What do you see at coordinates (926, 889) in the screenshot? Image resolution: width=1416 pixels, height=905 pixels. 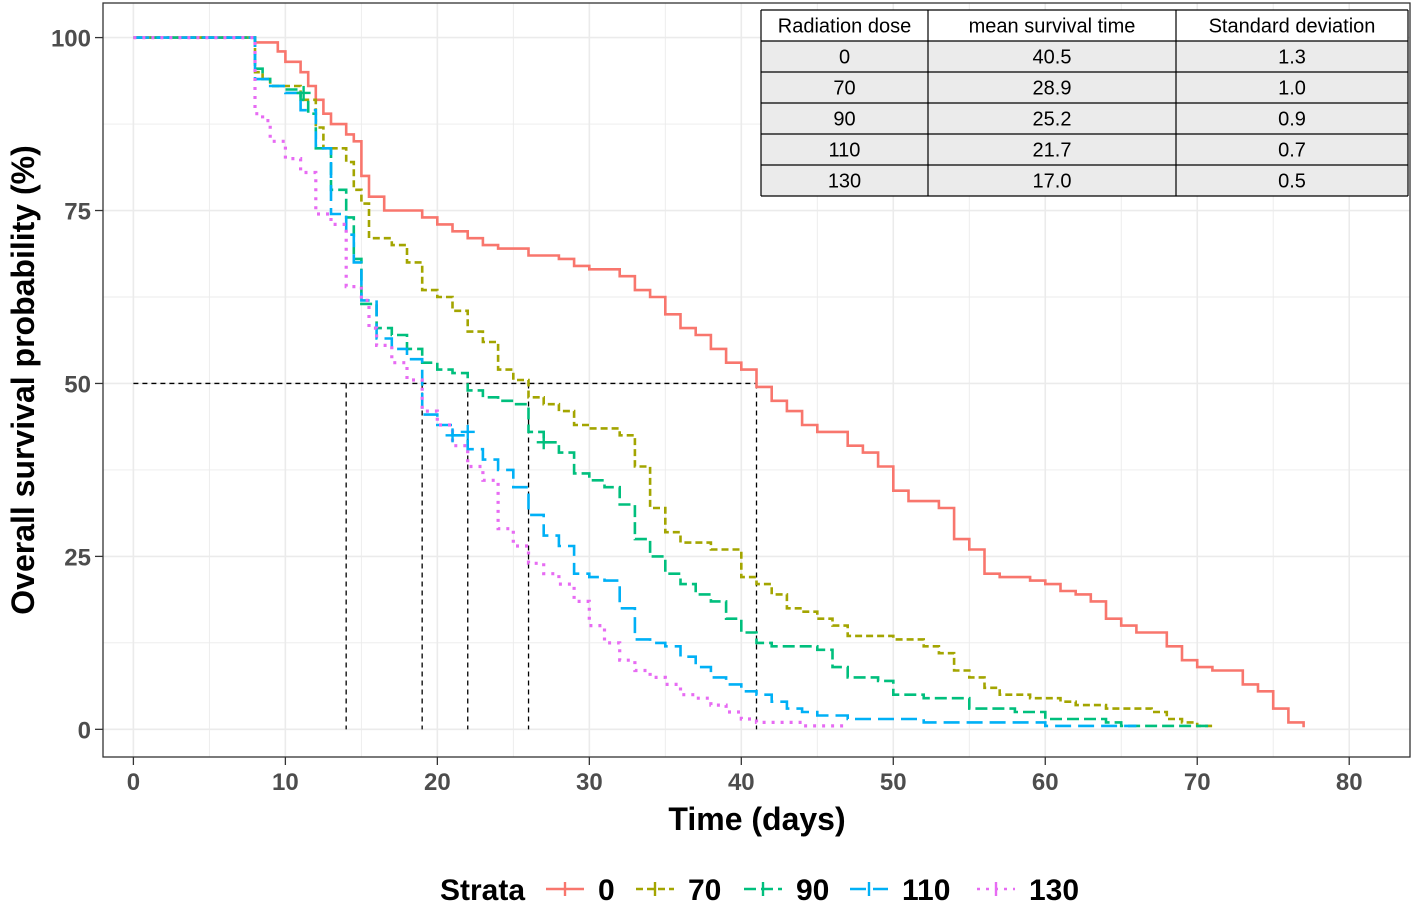 I see `legend-label: 110` at bounding box center [926, 889].